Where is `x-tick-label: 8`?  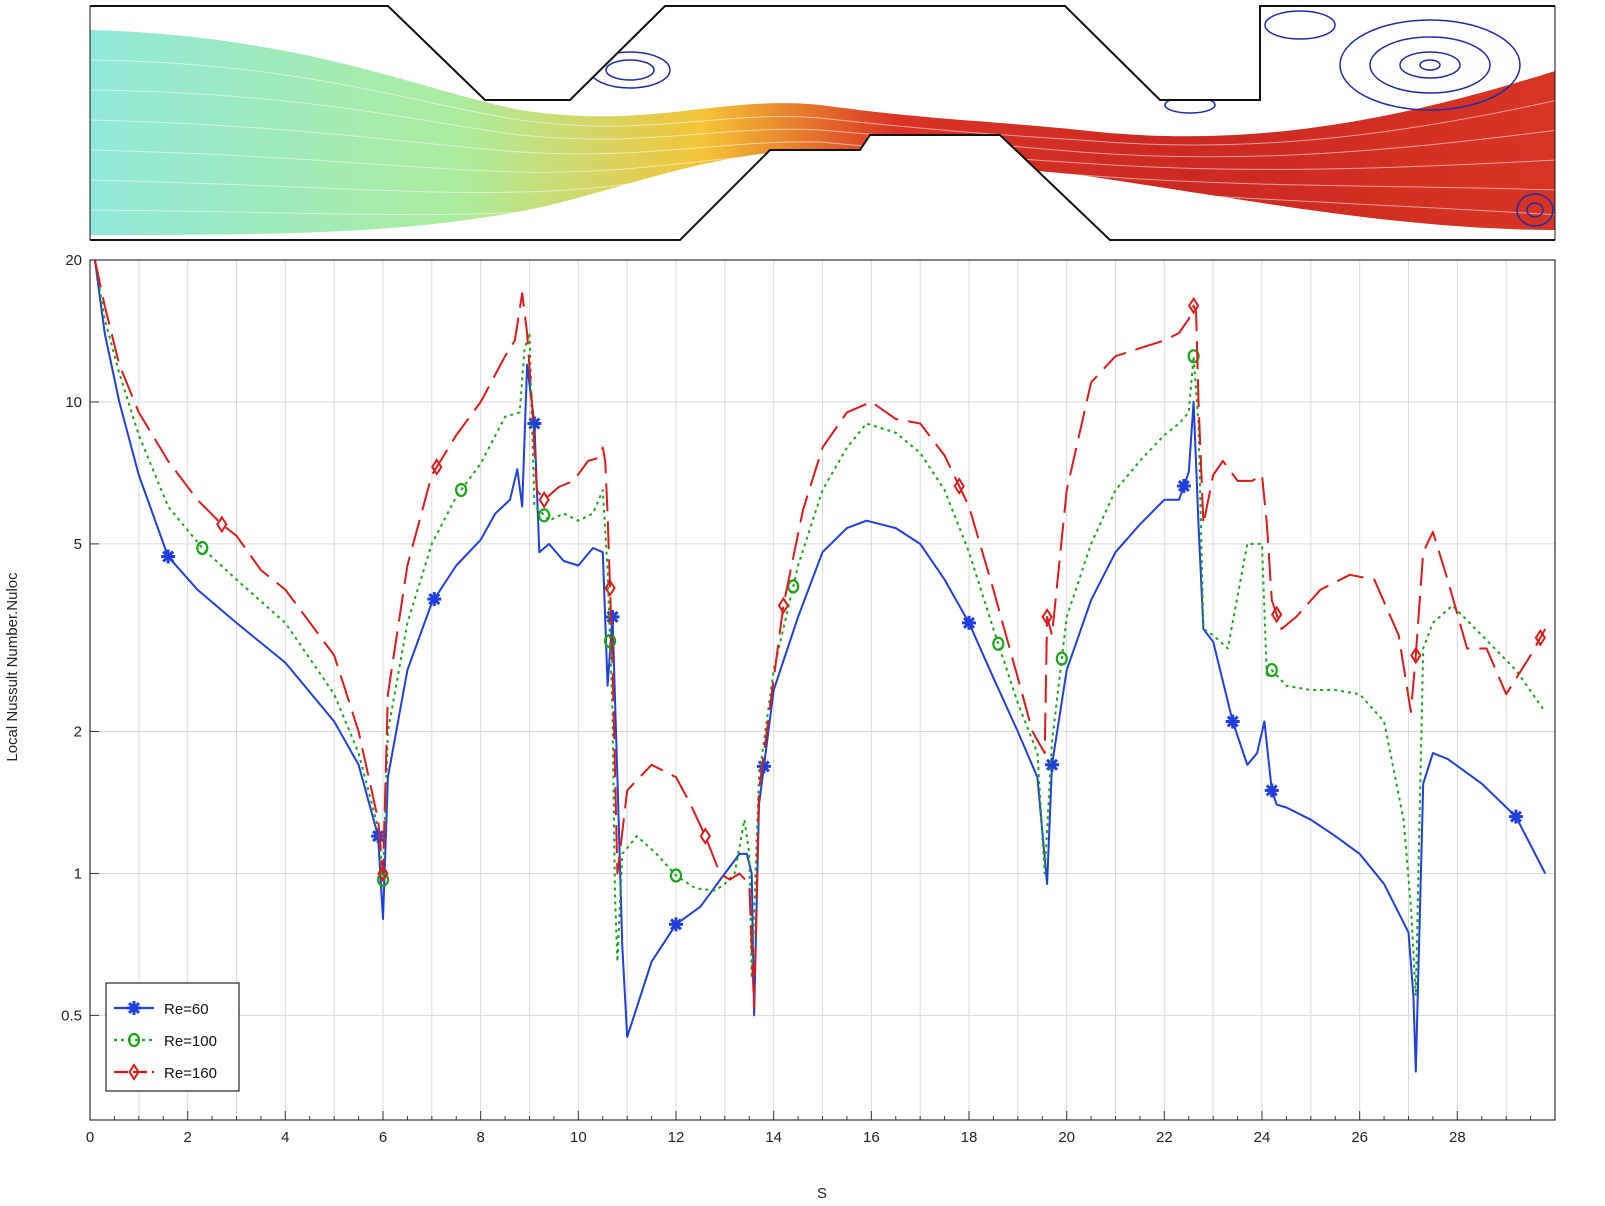 x-tick-label: 8 is located at coordinates (480, 1137).